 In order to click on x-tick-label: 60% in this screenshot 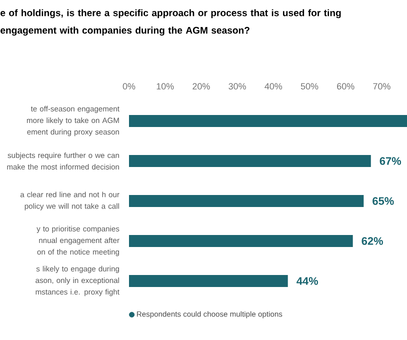, I will do `click(345, 86)`.